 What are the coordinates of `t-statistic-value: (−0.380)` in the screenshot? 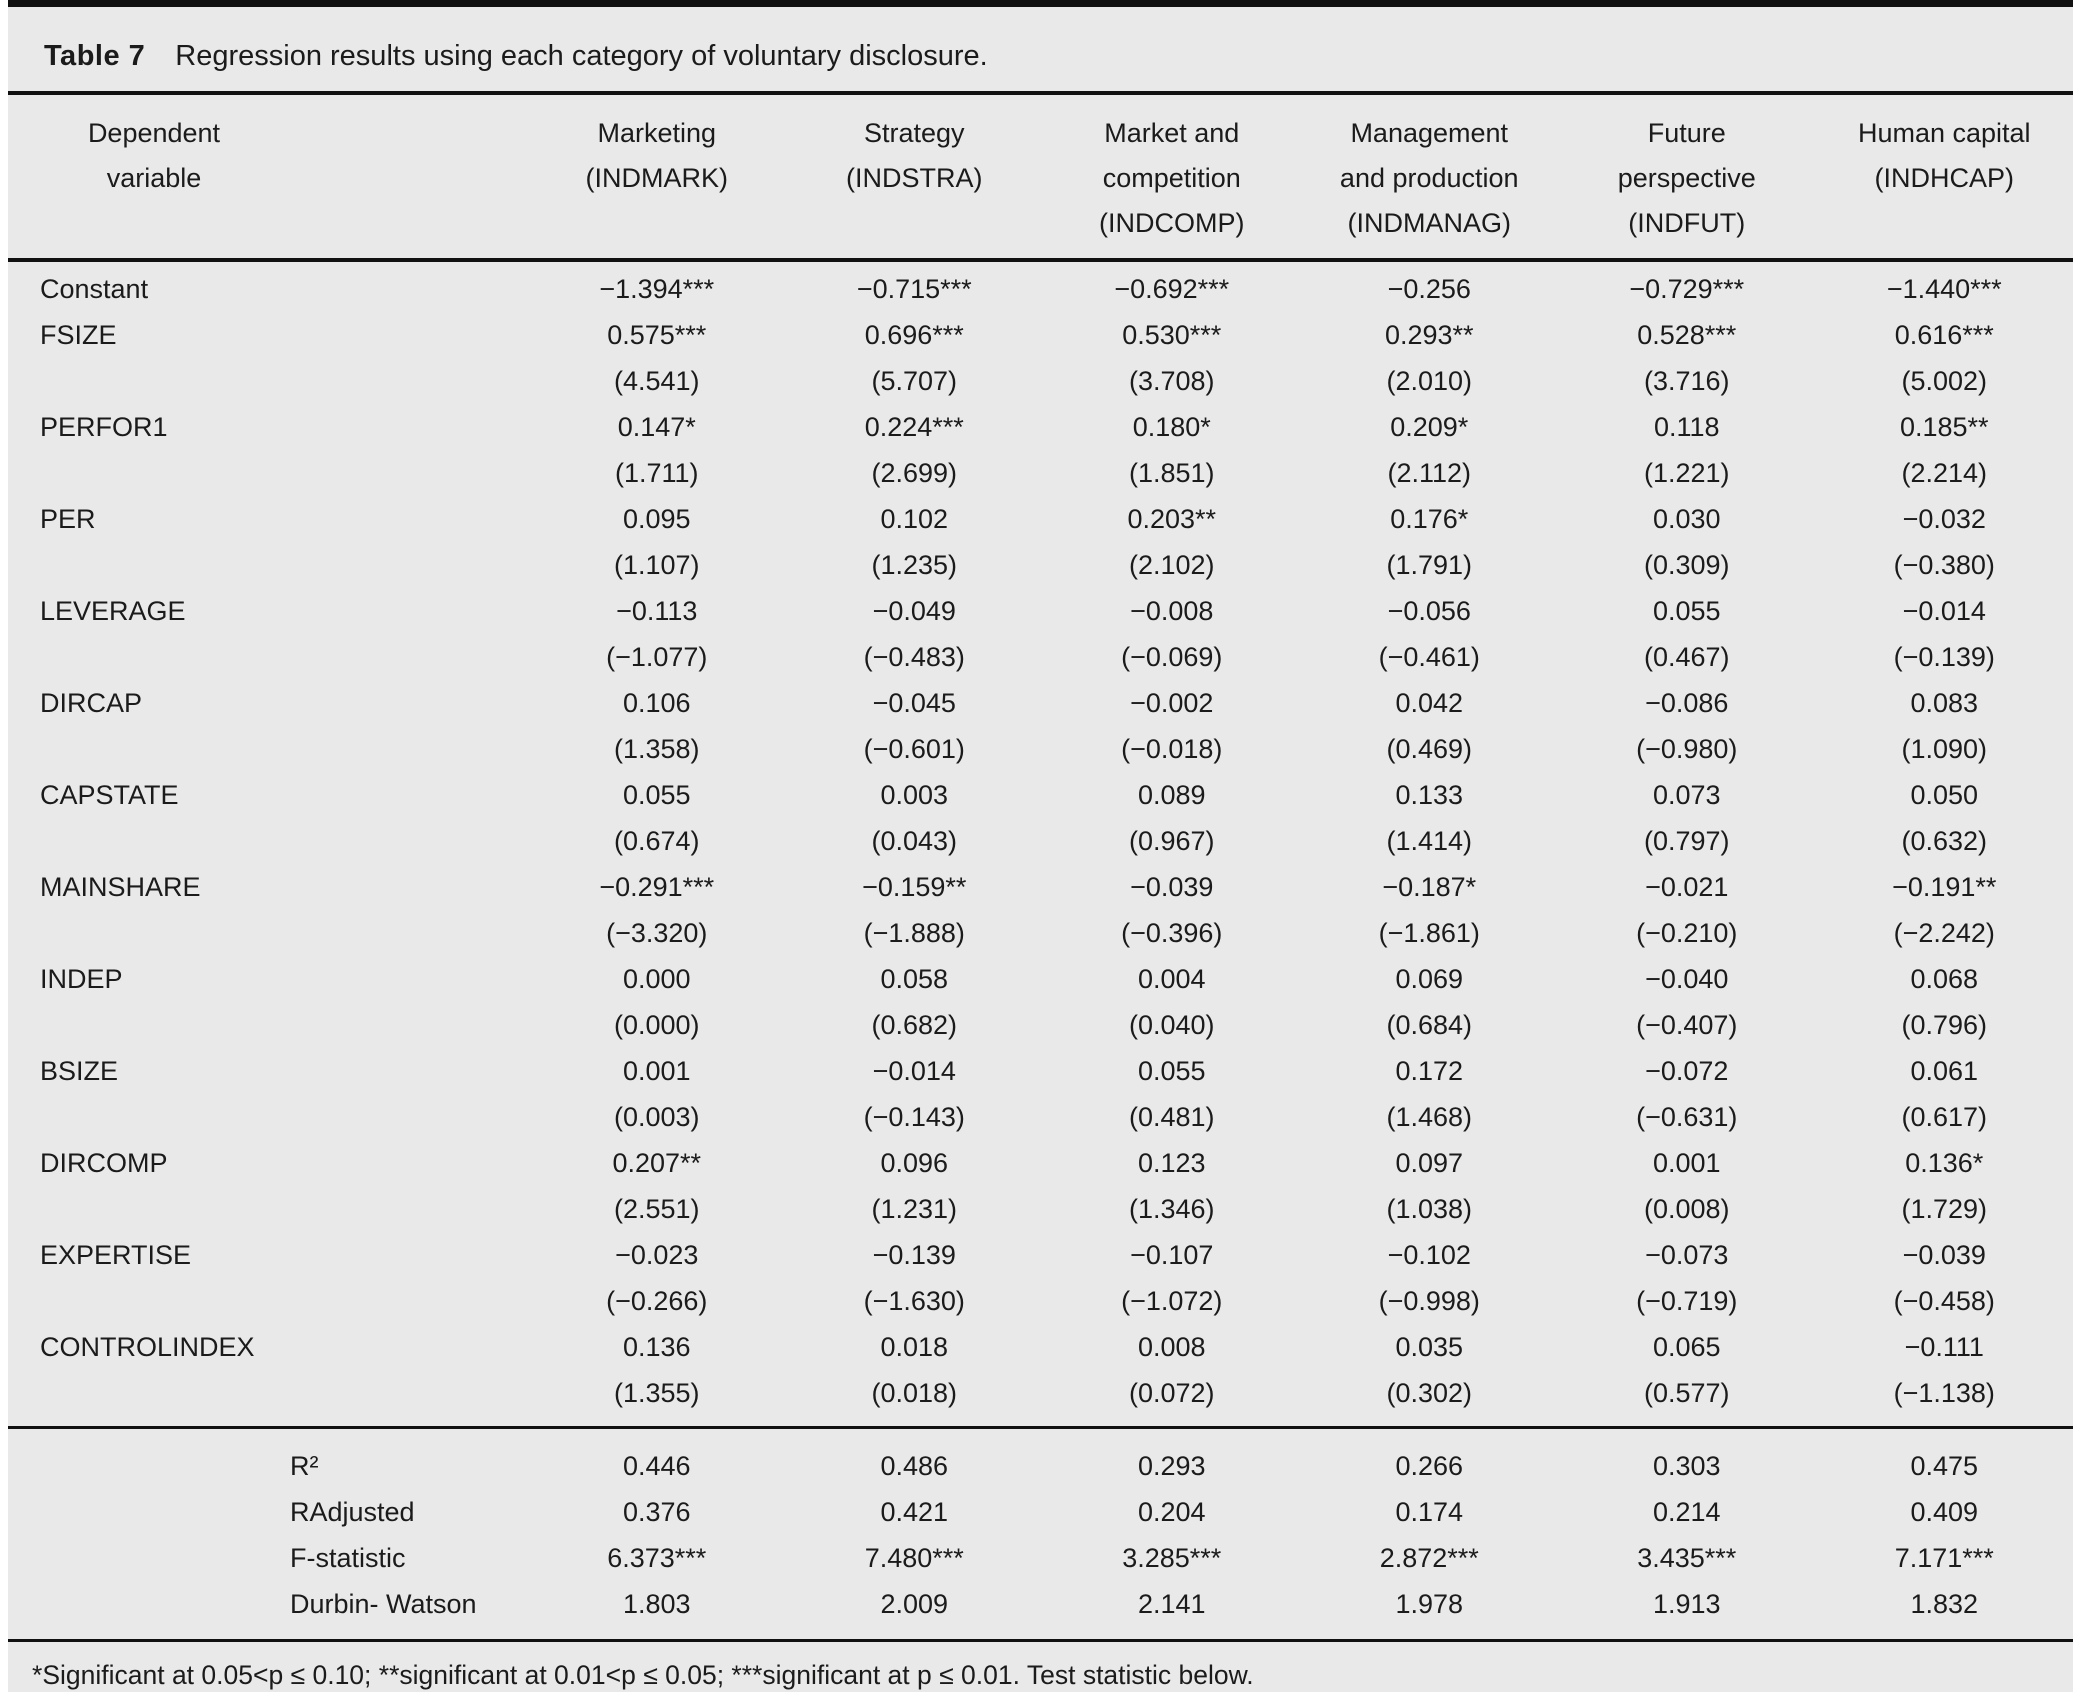 It's located at (1944, 564).